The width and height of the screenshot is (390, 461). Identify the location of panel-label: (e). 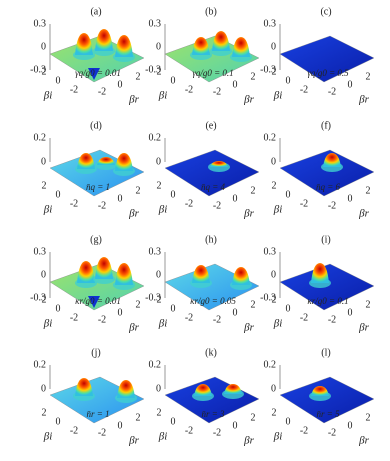
(210, 125).